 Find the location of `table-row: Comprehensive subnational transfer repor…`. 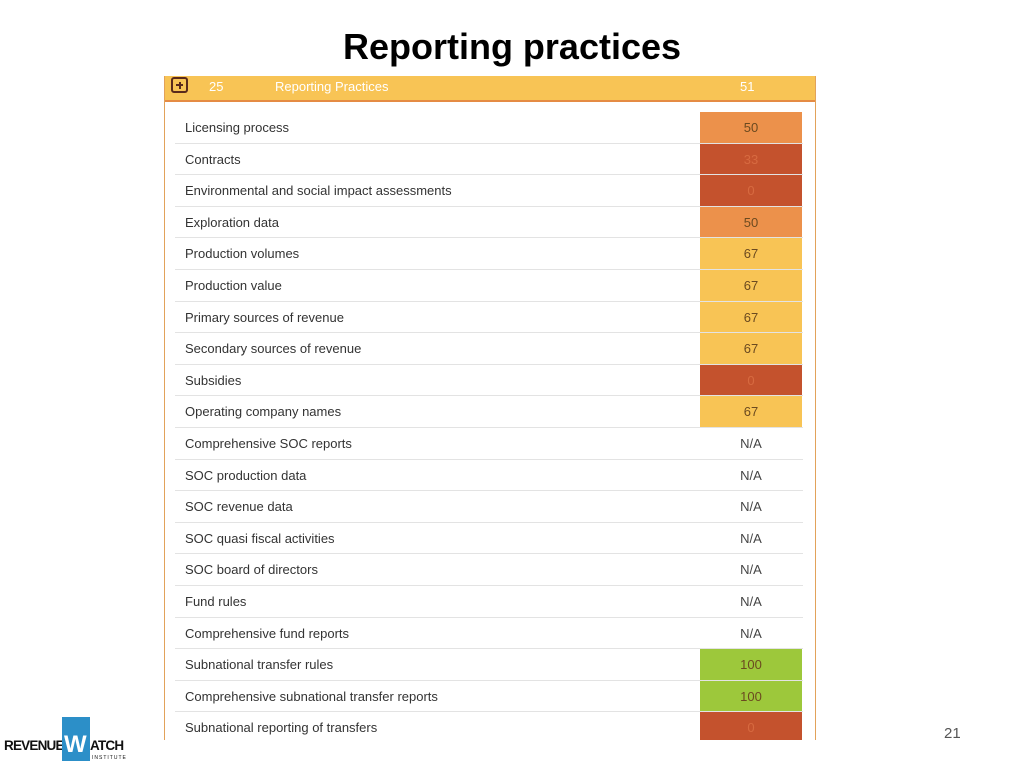

table-row: Comprehensive subnational transfer repor… is located at coordinates (489, 696).